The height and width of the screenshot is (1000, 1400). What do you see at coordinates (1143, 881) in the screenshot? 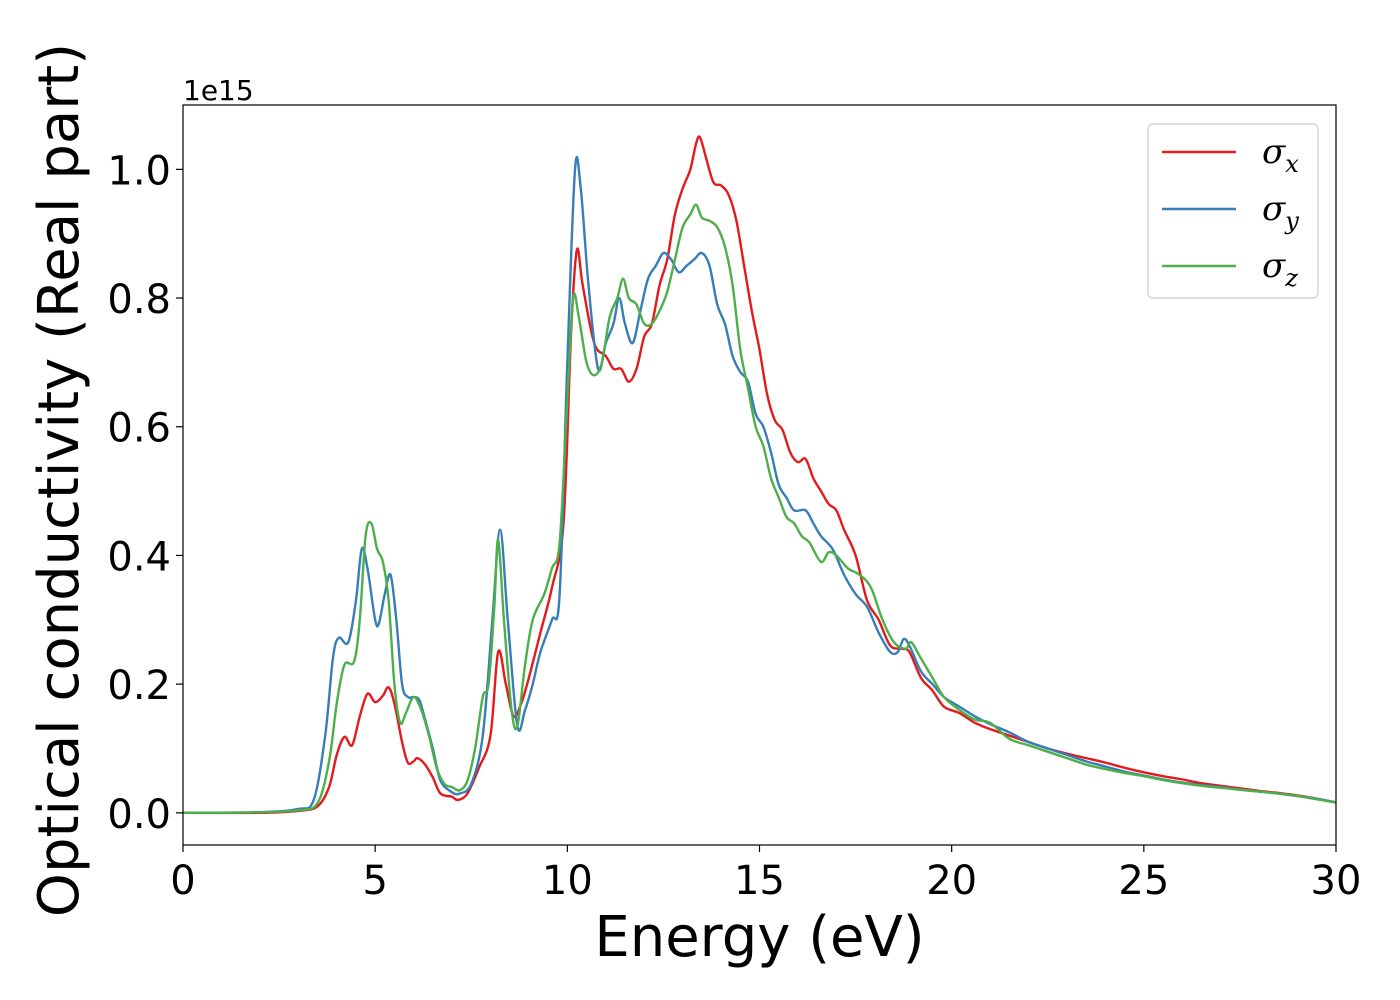
I see `x-tick-label: 25` at bounding box center [1143, 881].